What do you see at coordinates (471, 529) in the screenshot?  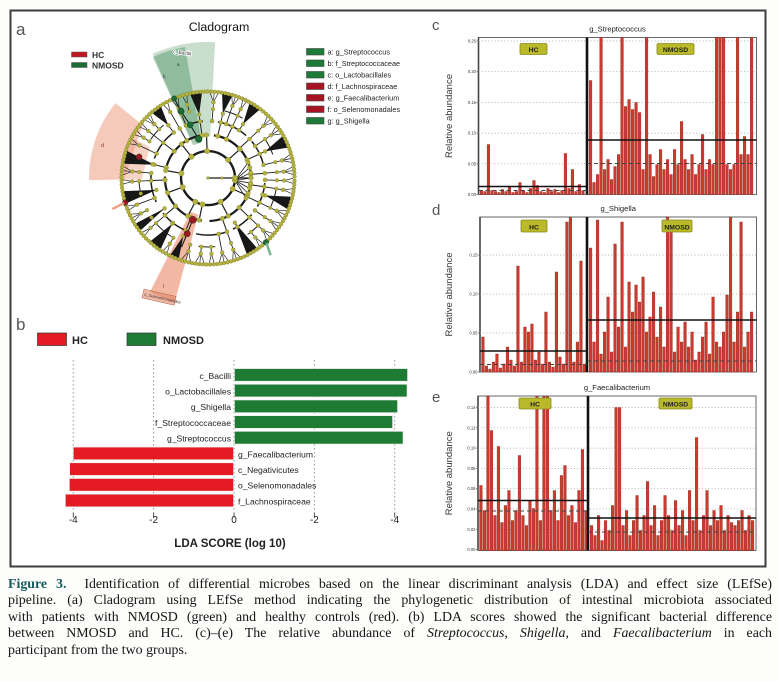 I see `svg-text: 0.02` at bounding box center [471, 529].